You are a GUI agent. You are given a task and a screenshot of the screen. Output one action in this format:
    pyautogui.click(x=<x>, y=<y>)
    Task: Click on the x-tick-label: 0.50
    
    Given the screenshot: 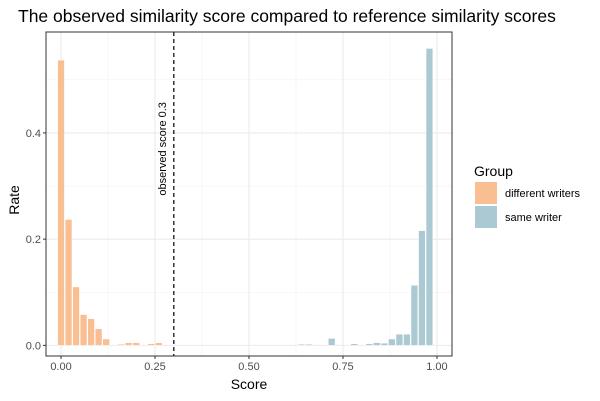 What is the action you would take?
    pyautogui.click(x=248, y=367)
    